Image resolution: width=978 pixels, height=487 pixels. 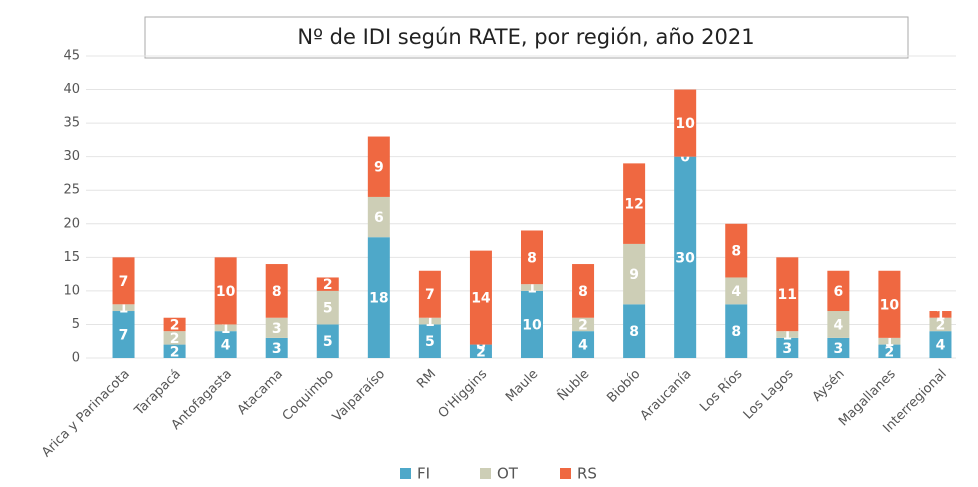 I want to click on y-tick-label: 5, so click(x=76, y=324).